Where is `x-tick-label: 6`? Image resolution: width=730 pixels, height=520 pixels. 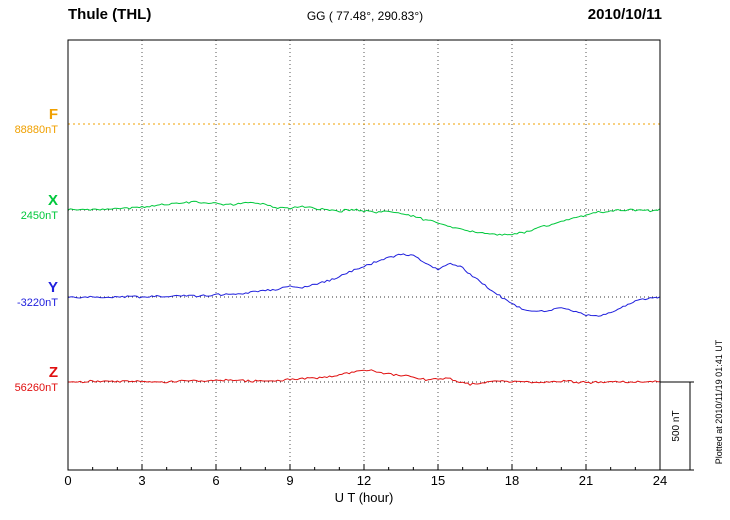
x-tick-label: 6 is located at coordinates (215, 480).